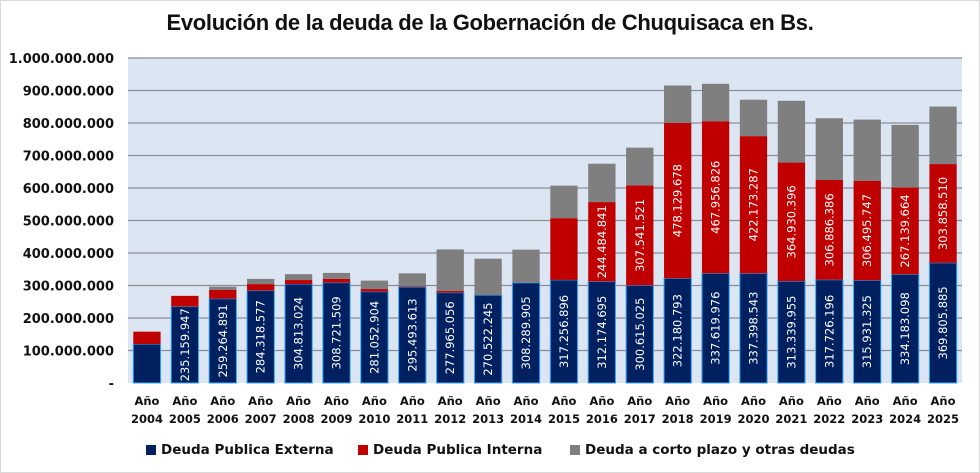 This screenshot has height=473, width=980. Describe the element at coordinates (374, 419) in the screenshot. I see `x-tick-label: 2010` at that location.